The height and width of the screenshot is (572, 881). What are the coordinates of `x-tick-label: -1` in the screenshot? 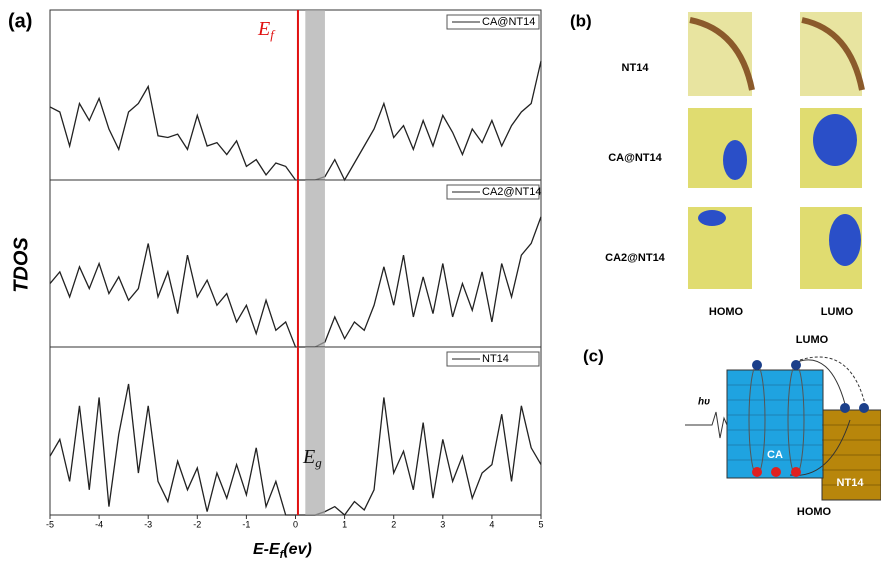 It's located at (246, 524).